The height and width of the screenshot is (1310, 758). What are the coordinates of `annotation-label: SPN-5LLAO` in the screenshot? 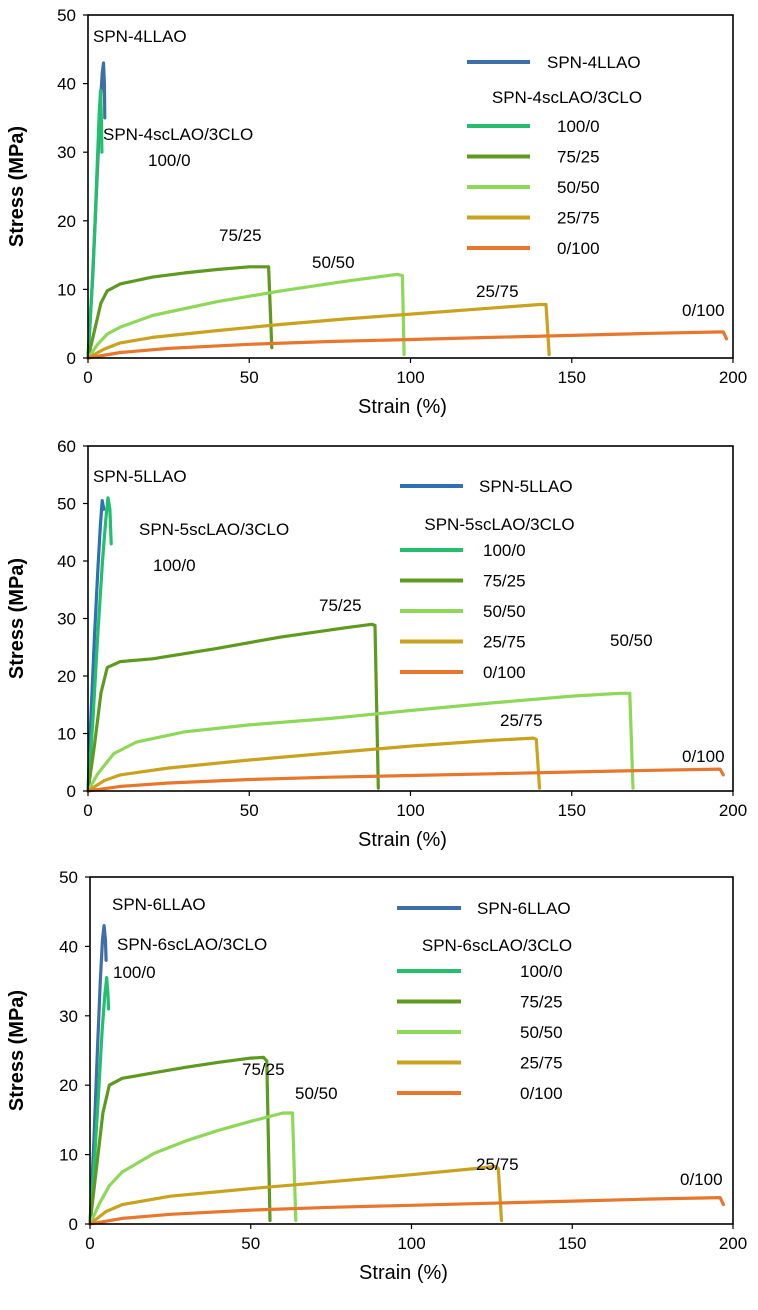 It's located at (140, 476).